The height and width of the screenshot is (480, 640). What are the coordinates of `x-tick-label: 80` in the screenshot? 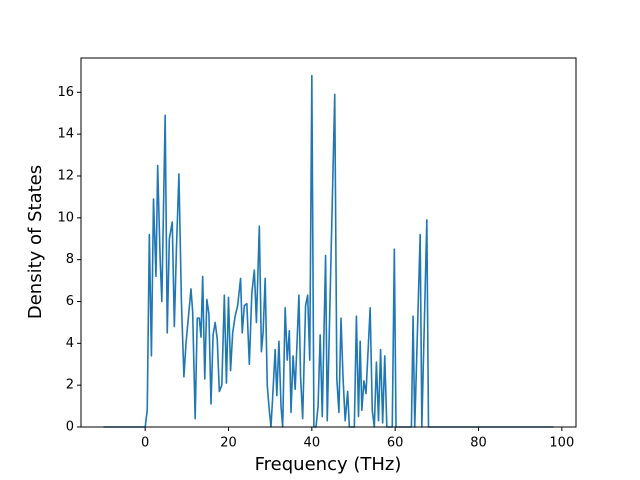 It's located at (478, 443).